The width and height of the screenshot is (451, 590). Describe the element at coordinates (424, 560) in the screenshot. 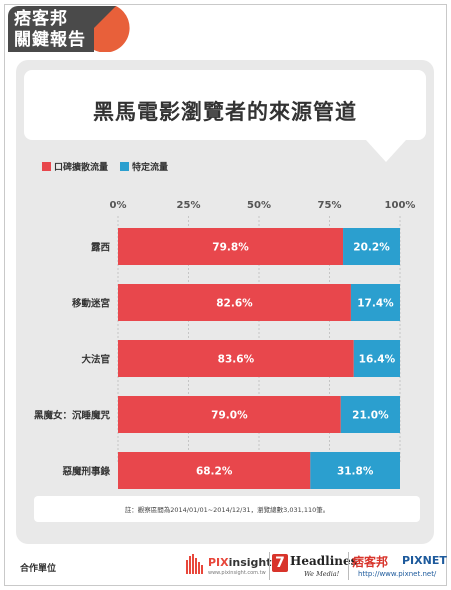

I see `pixnet-en: PIXNET` at that location.